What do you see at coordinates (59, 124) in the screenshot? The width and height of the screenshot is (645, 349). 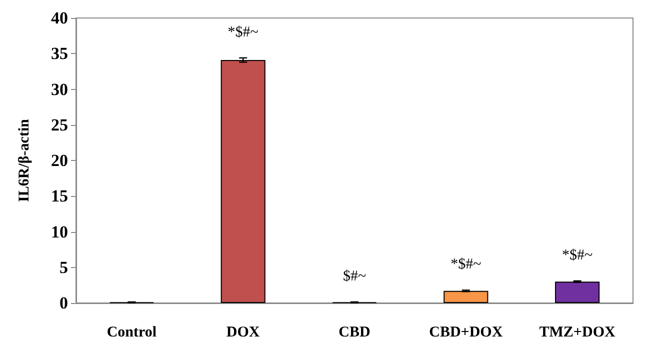 I see `y-tick-label: 25` at bounding box center [59, 124].